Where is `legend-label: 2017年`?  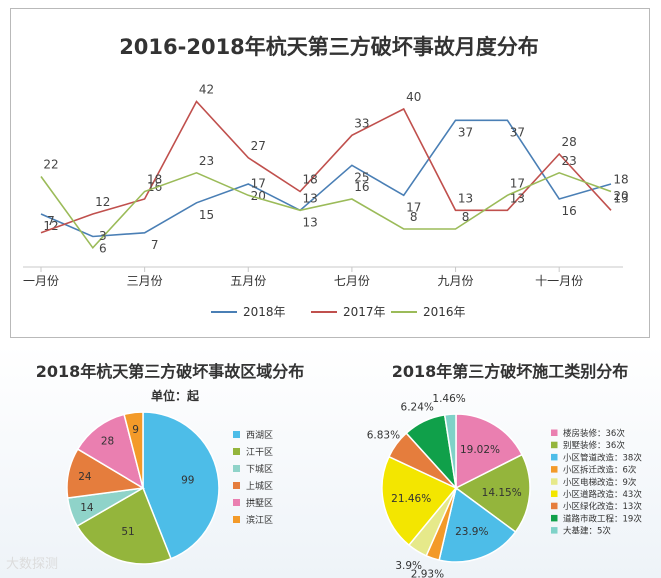
legend-label: 2017年 is located at coordinates (364, 312).